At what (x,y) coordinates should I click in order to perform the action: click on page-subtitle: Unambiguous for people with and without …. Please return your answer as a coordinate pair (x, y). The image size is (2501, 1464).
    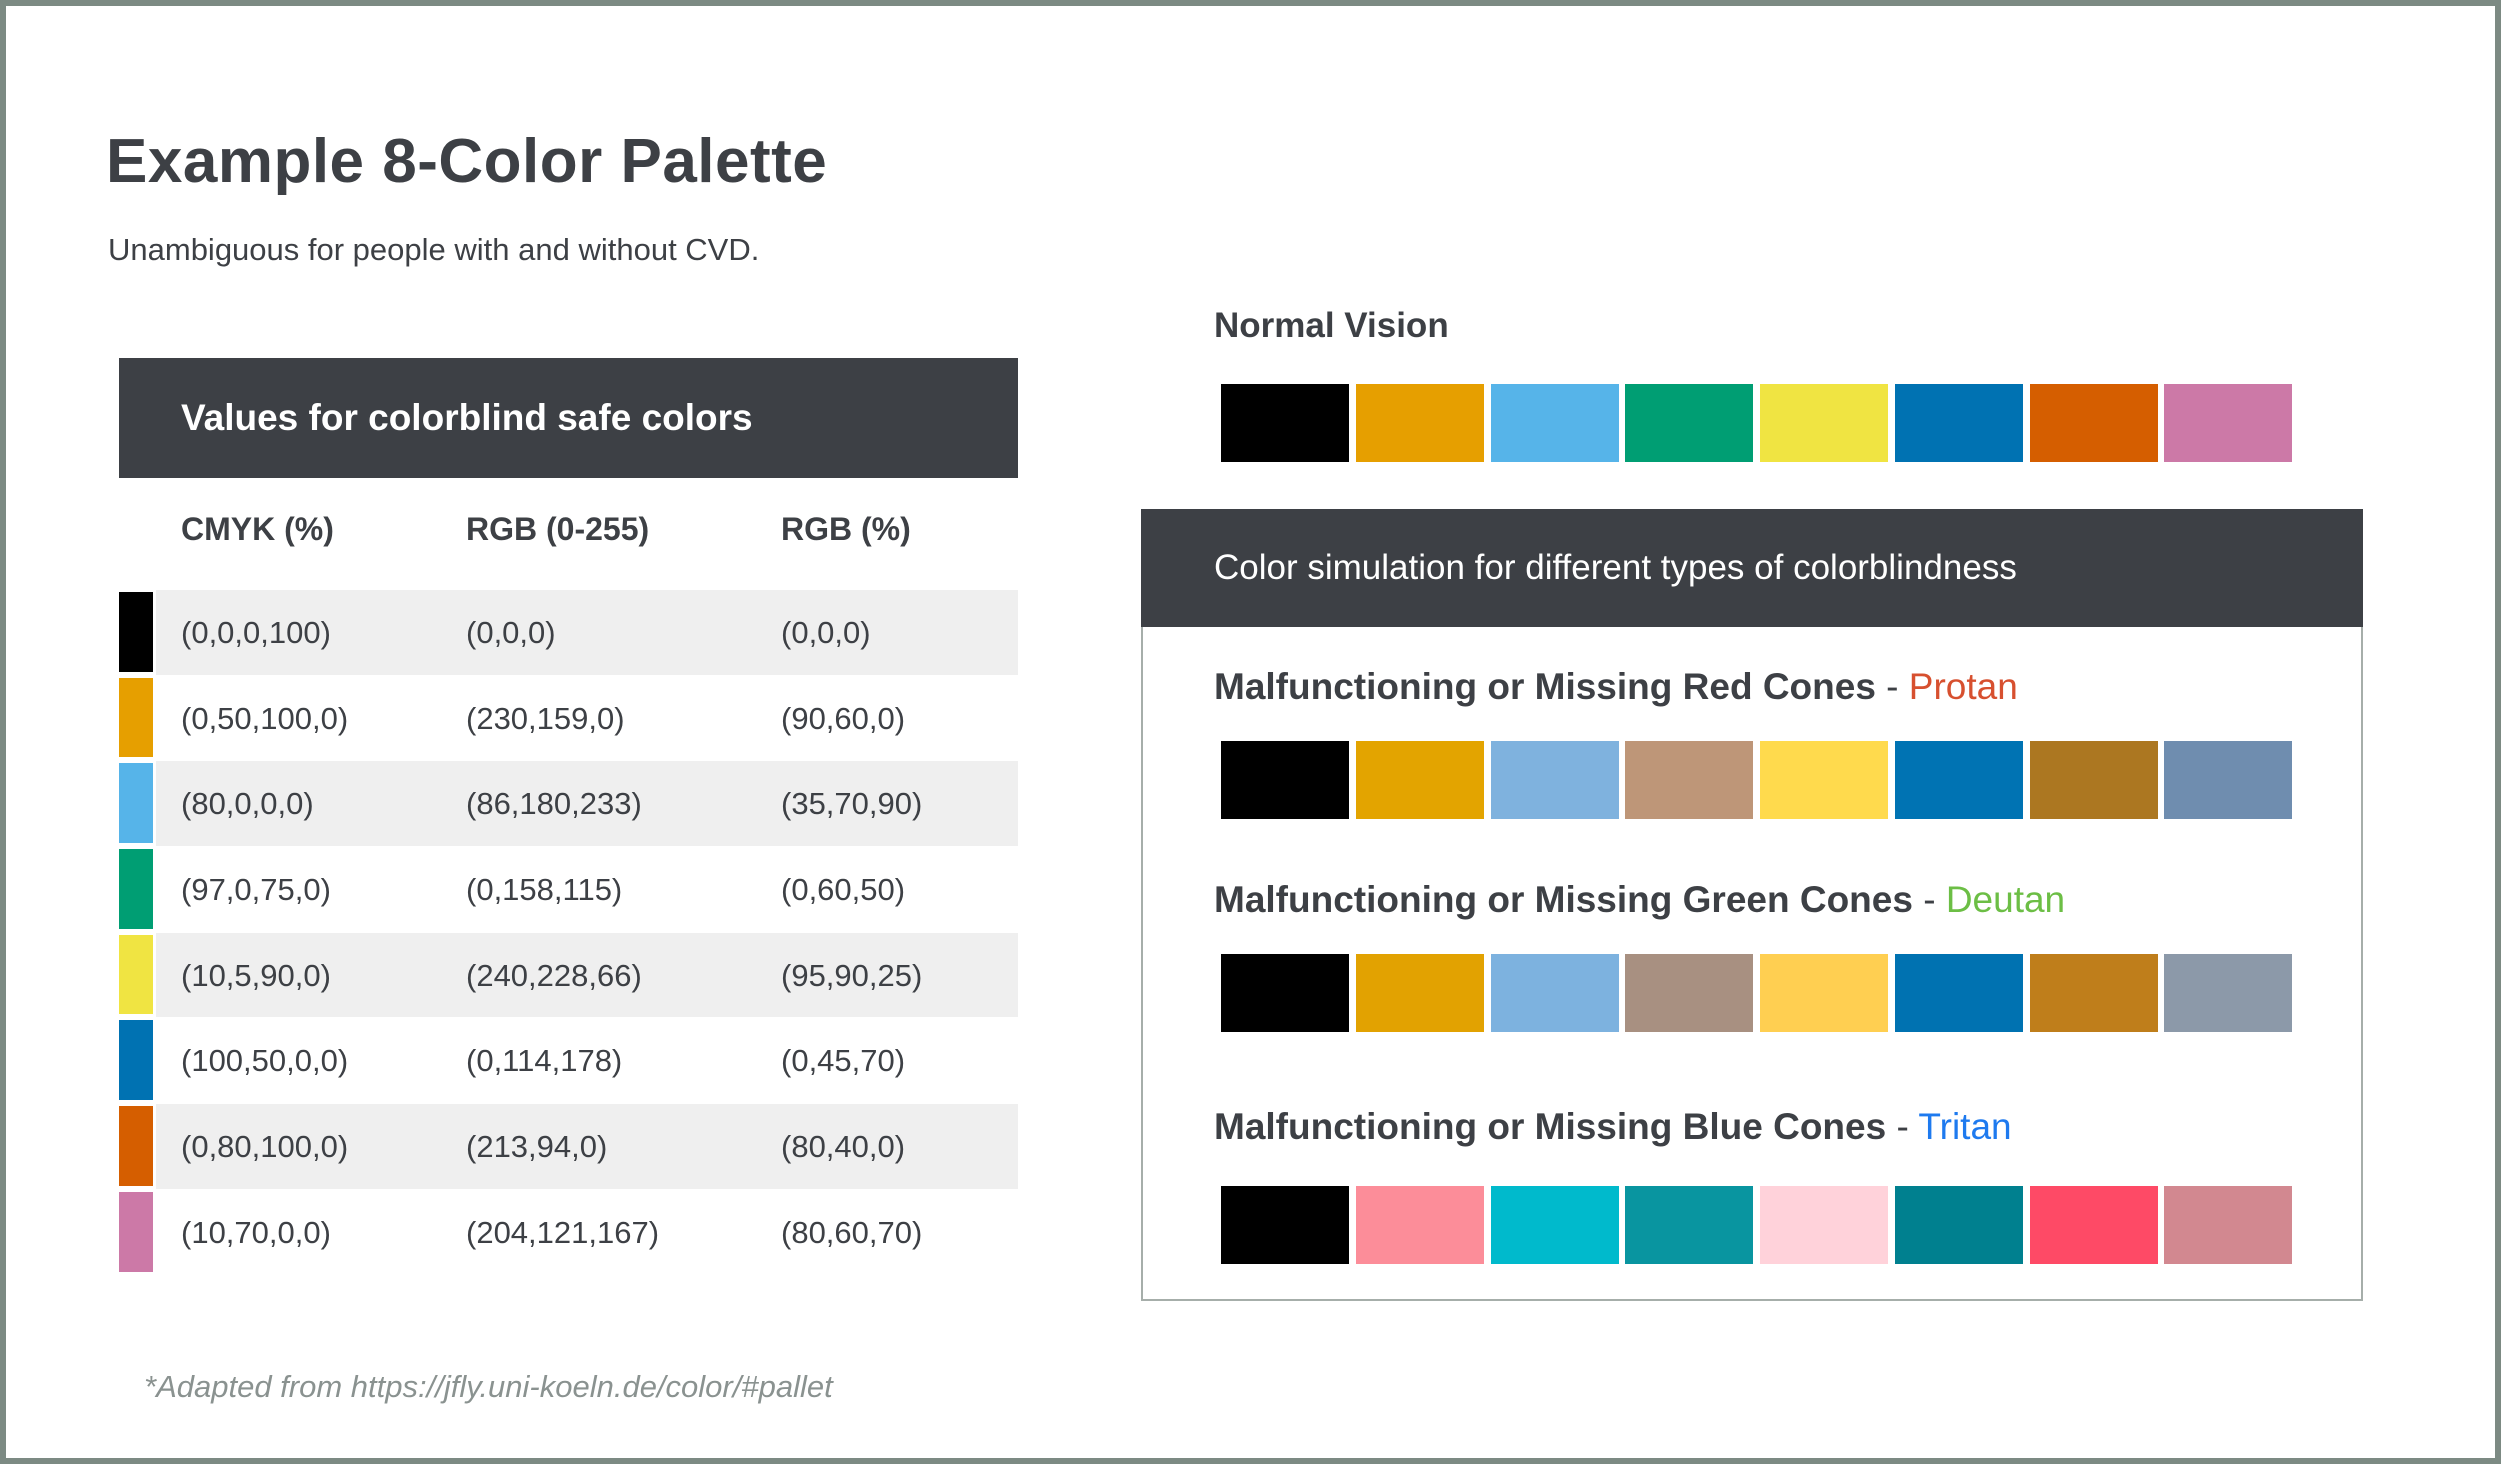
    Looking at the image, I should click on (434, 249).